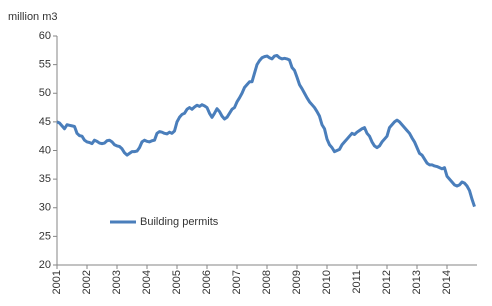 The height and width of the screenshot is (306, 492). Describe the element at coordinates (87, 282) in the screenshot. I see `x-tick-label: 2002` at that location.